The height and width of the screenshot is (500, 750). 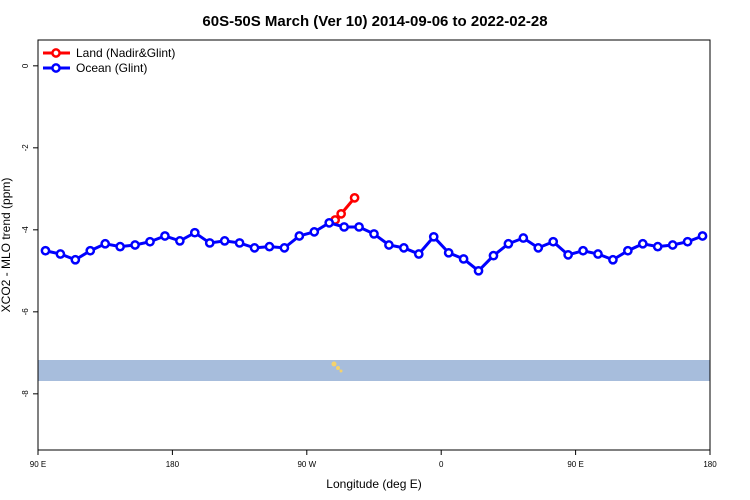 What do you see at coordinates (373, 484) in the screenshot?
I see `x-axis-label: Longitude (deg E)` at bounding box center [373, 484].